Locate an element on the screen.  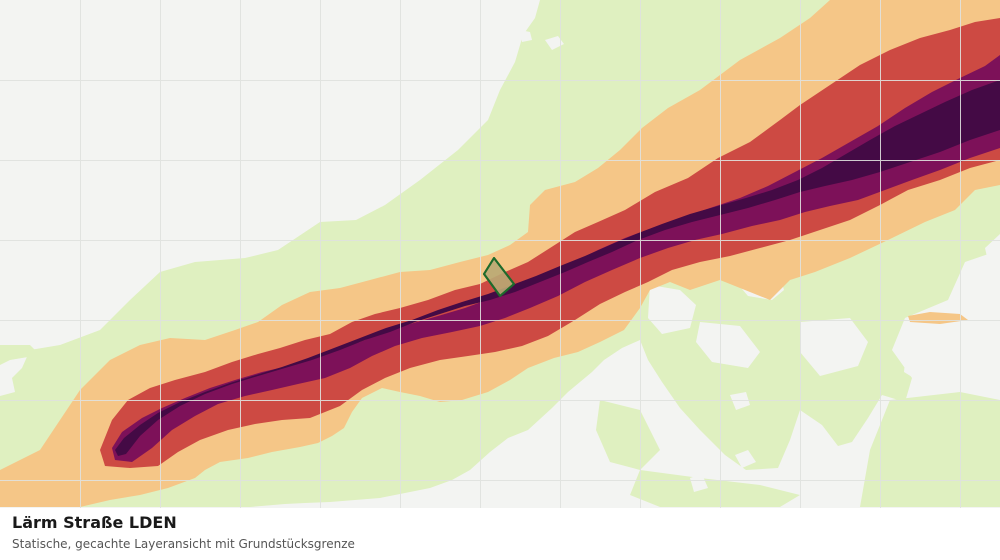
layer-title: Lärm Straße LDEN is located at coordinates (94, 522).